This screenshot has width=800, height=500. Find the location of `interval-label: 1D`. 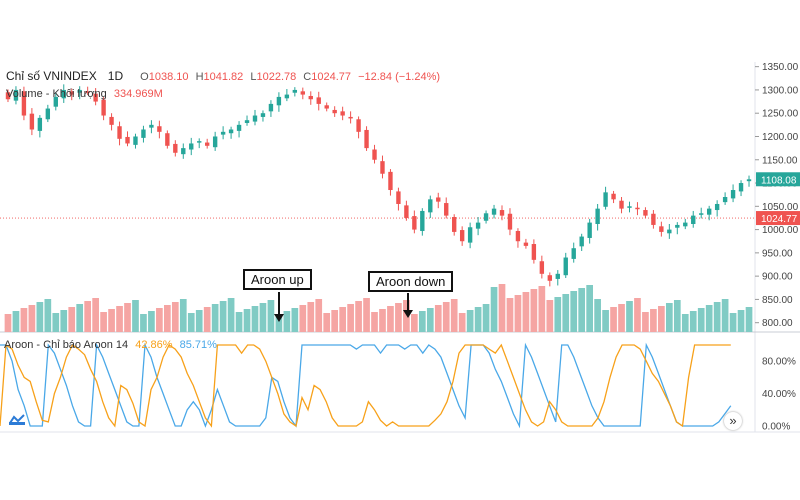

interval-label: 1D is located at coordinates (115, 76).